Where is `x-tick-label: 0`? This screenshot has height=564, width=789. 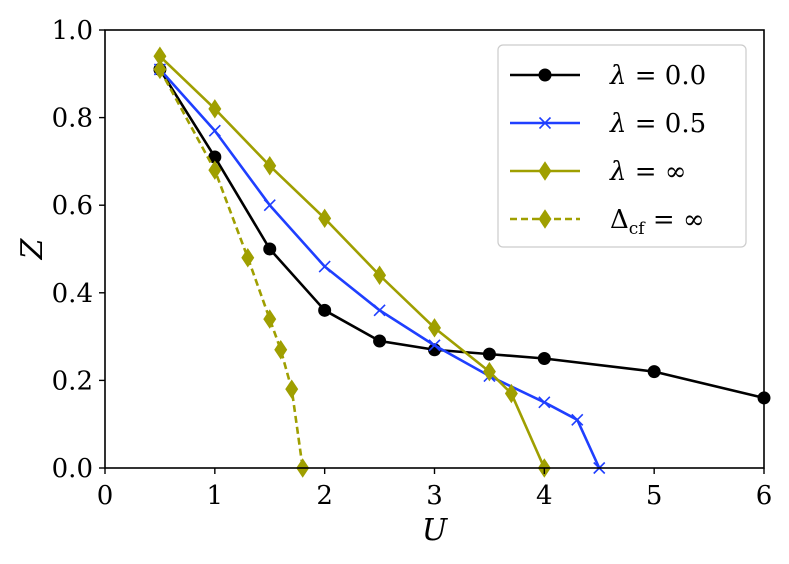 x-tick-label: 0 is located at coordinates (105, 496).